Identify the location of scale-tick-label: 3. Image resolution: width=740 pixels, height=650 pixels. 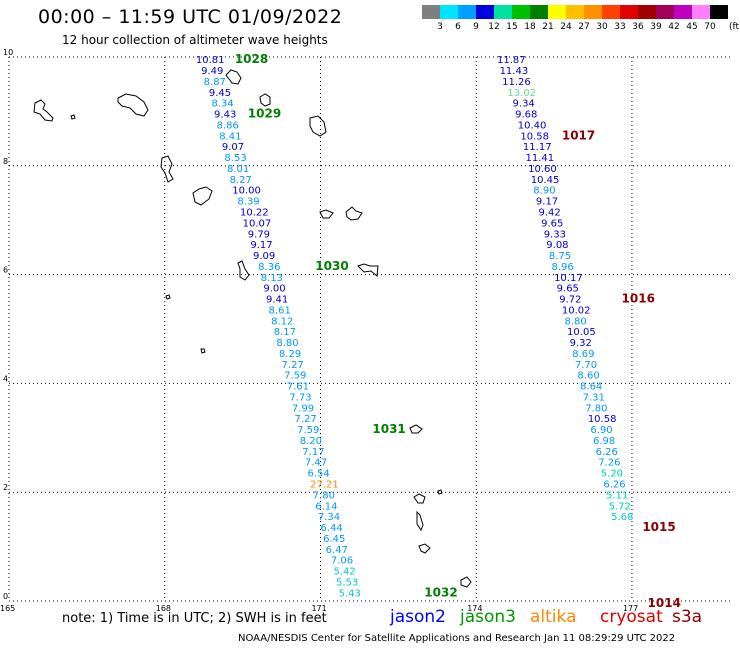
(440, 27).